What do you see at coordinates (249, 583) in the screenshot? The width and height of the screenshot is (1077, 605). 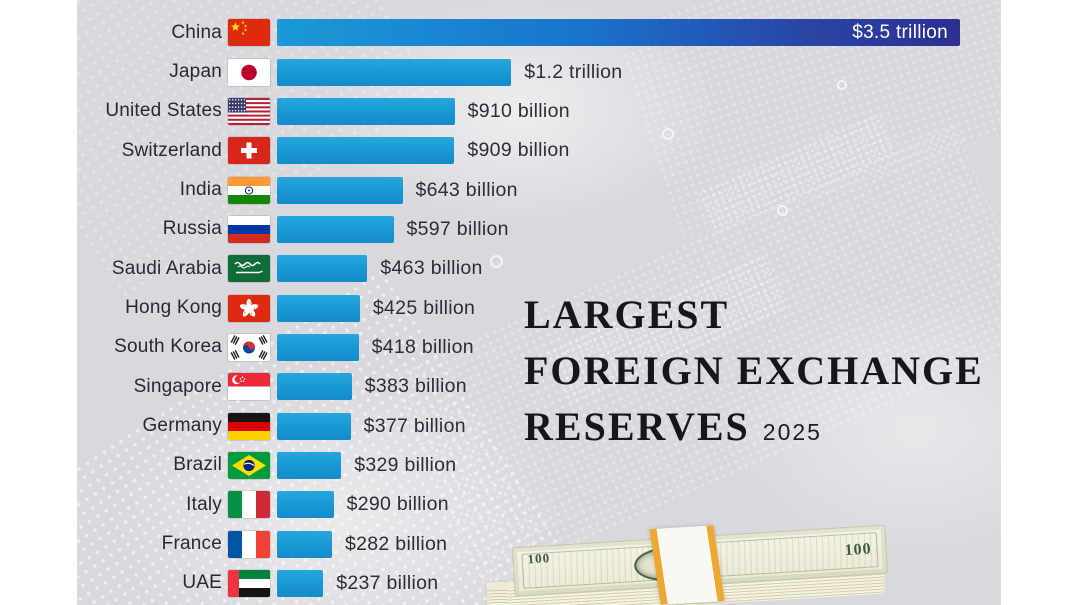 I see `uae-flag-icon` at bounding box center [249, 583].